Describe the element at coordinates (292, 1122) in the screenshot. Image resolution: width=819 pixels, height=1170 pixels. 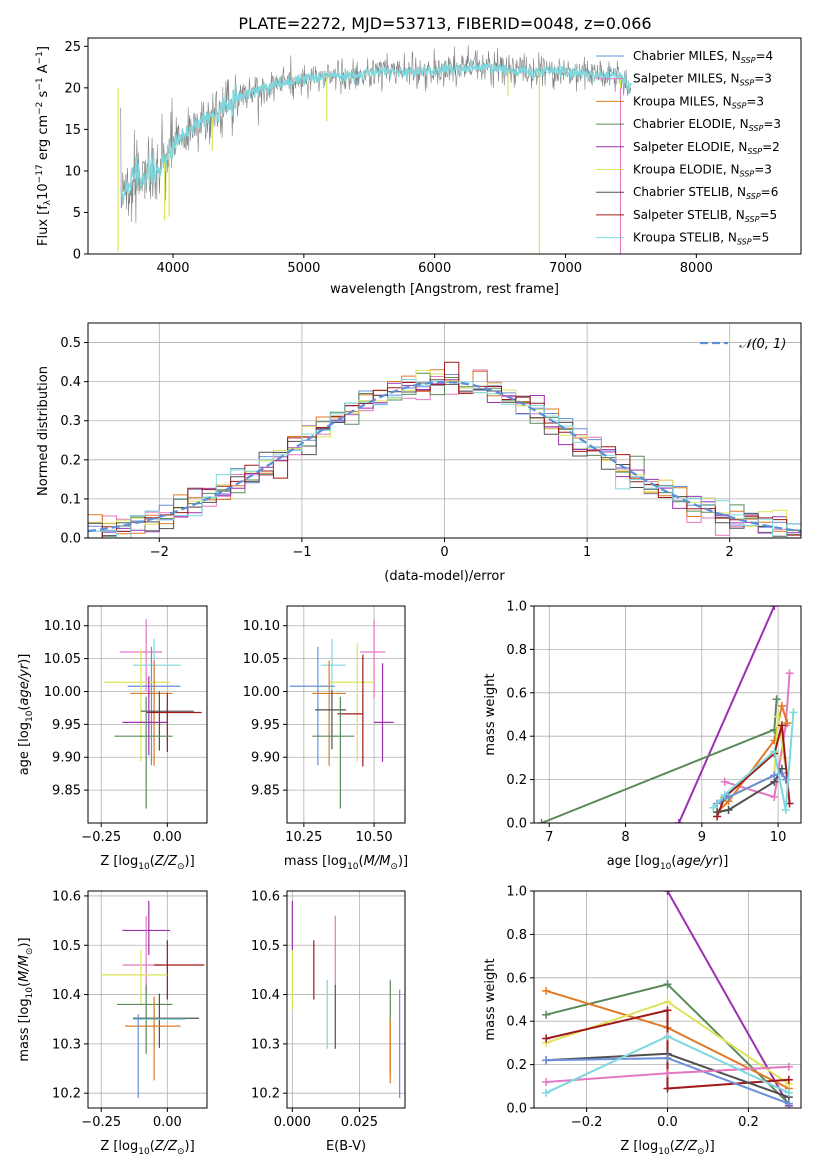
I see `x-tick-label: 0.000` at that location.